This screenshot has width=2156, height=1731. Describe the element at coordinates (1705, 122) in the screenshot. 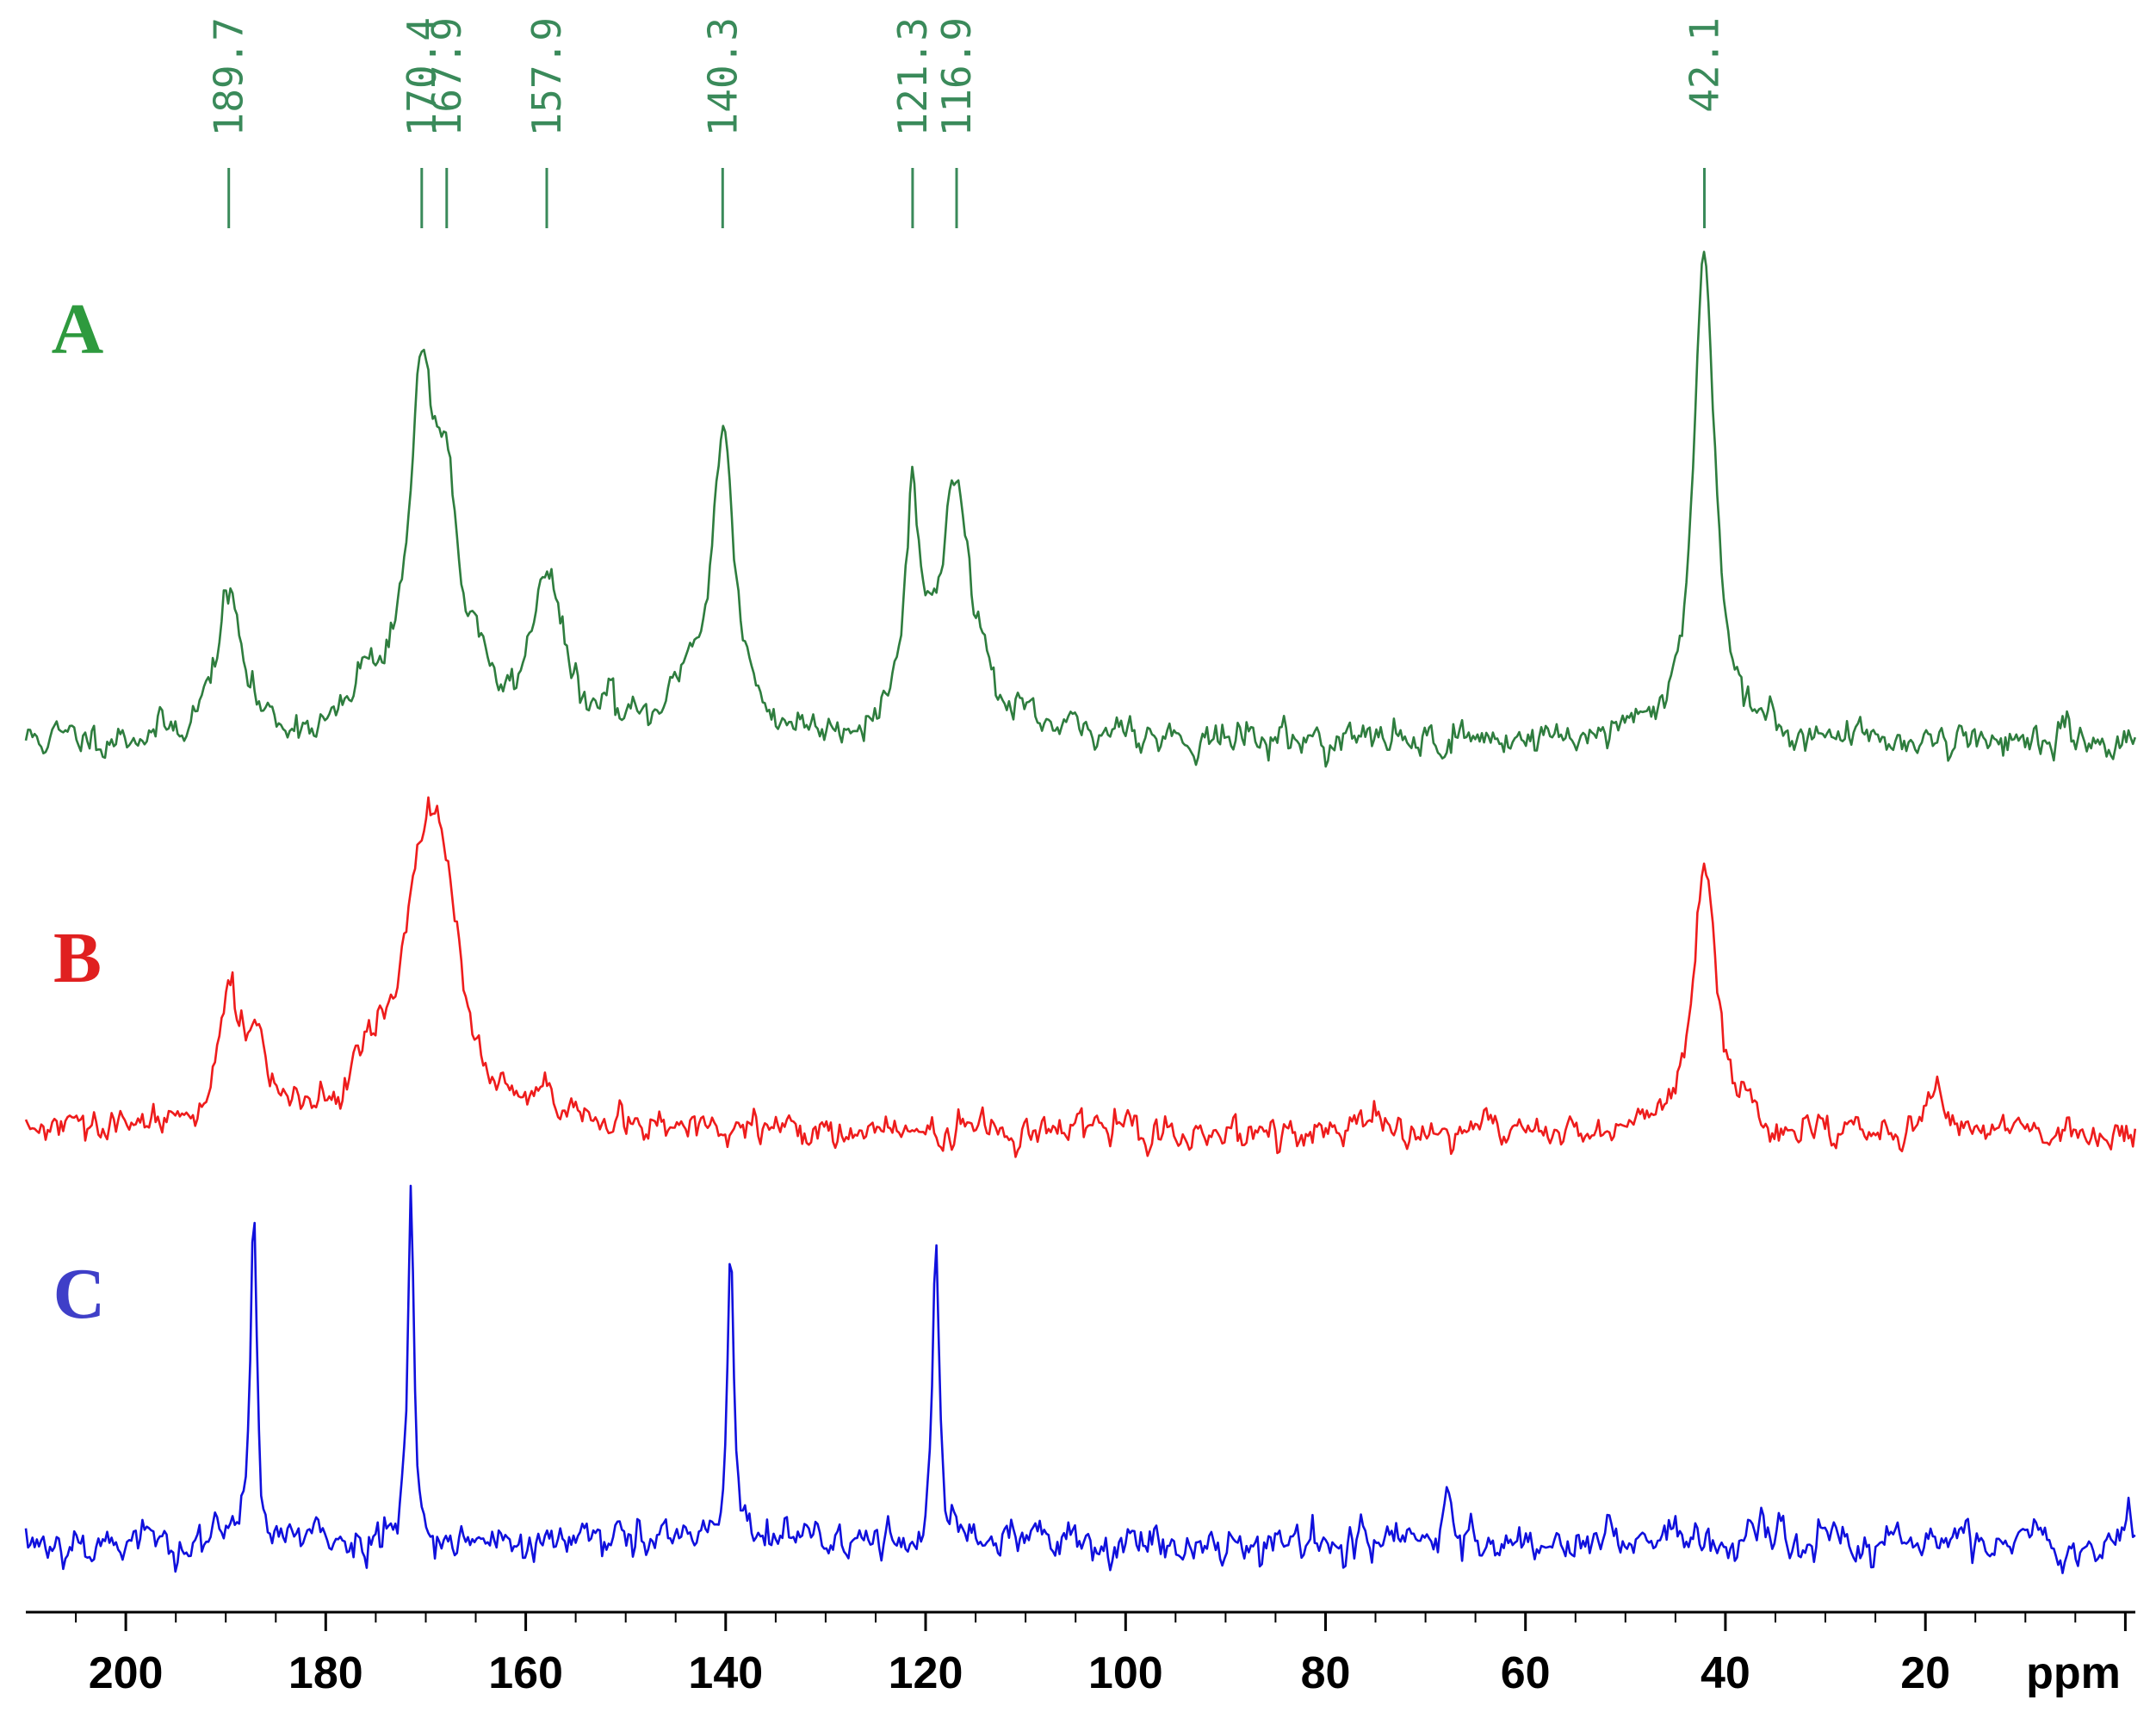

I see `peak-label-42-1: 42.1` at that location.